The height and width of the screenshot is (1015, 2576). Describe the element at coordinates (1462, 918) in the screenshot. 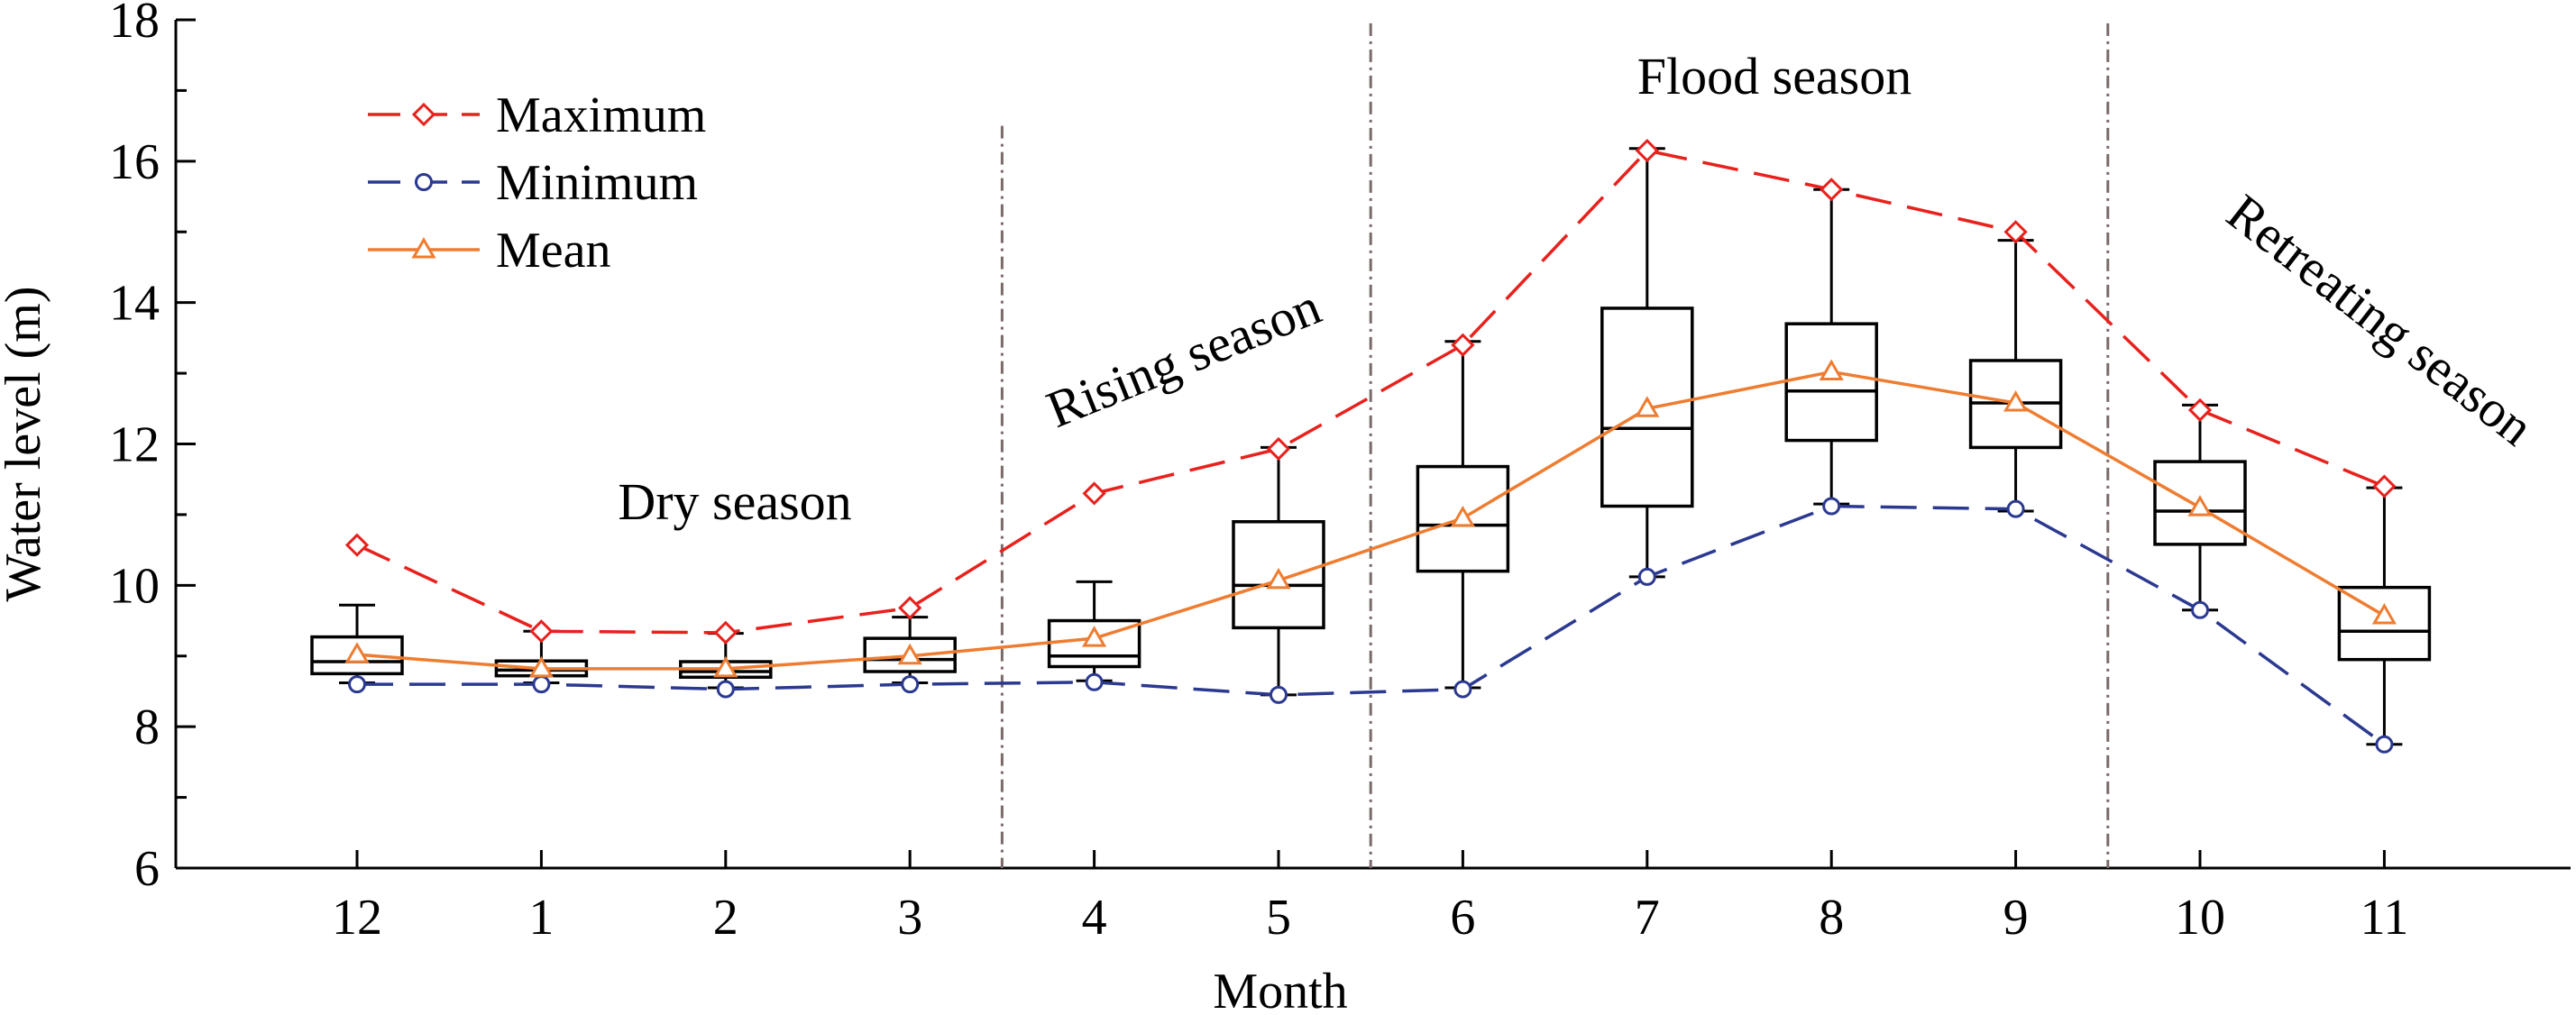

I see `x-tick-label: 6` at that location.